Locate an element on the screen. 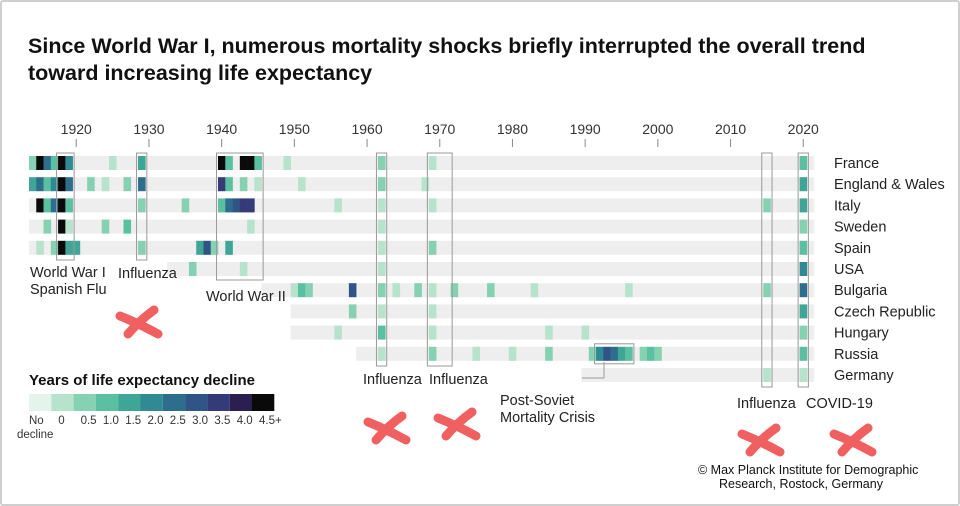 The image size is (960, 506). annotation-label: Spanish Flu is located at coordinates (68, 290).